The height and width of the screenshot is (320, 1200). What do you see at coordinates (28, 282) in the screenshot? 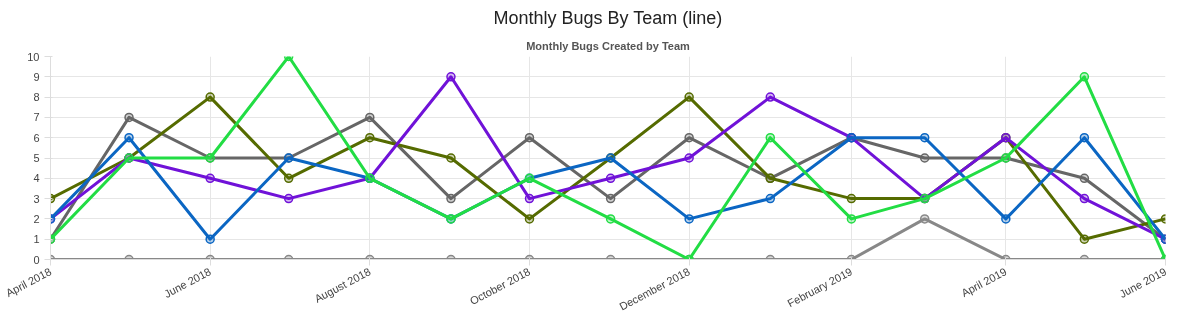
I see `x-tick-label: April 2018` at bounding box center [28, 282].